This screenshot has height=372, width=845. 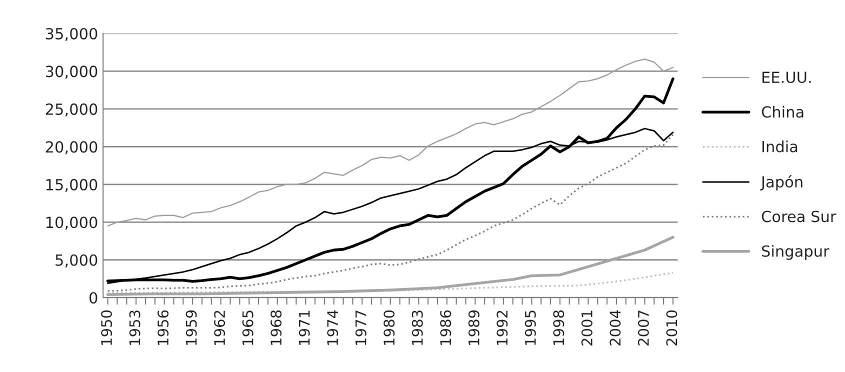 I want to click on x-tick-label: 1980, so click(x=389, y=327).